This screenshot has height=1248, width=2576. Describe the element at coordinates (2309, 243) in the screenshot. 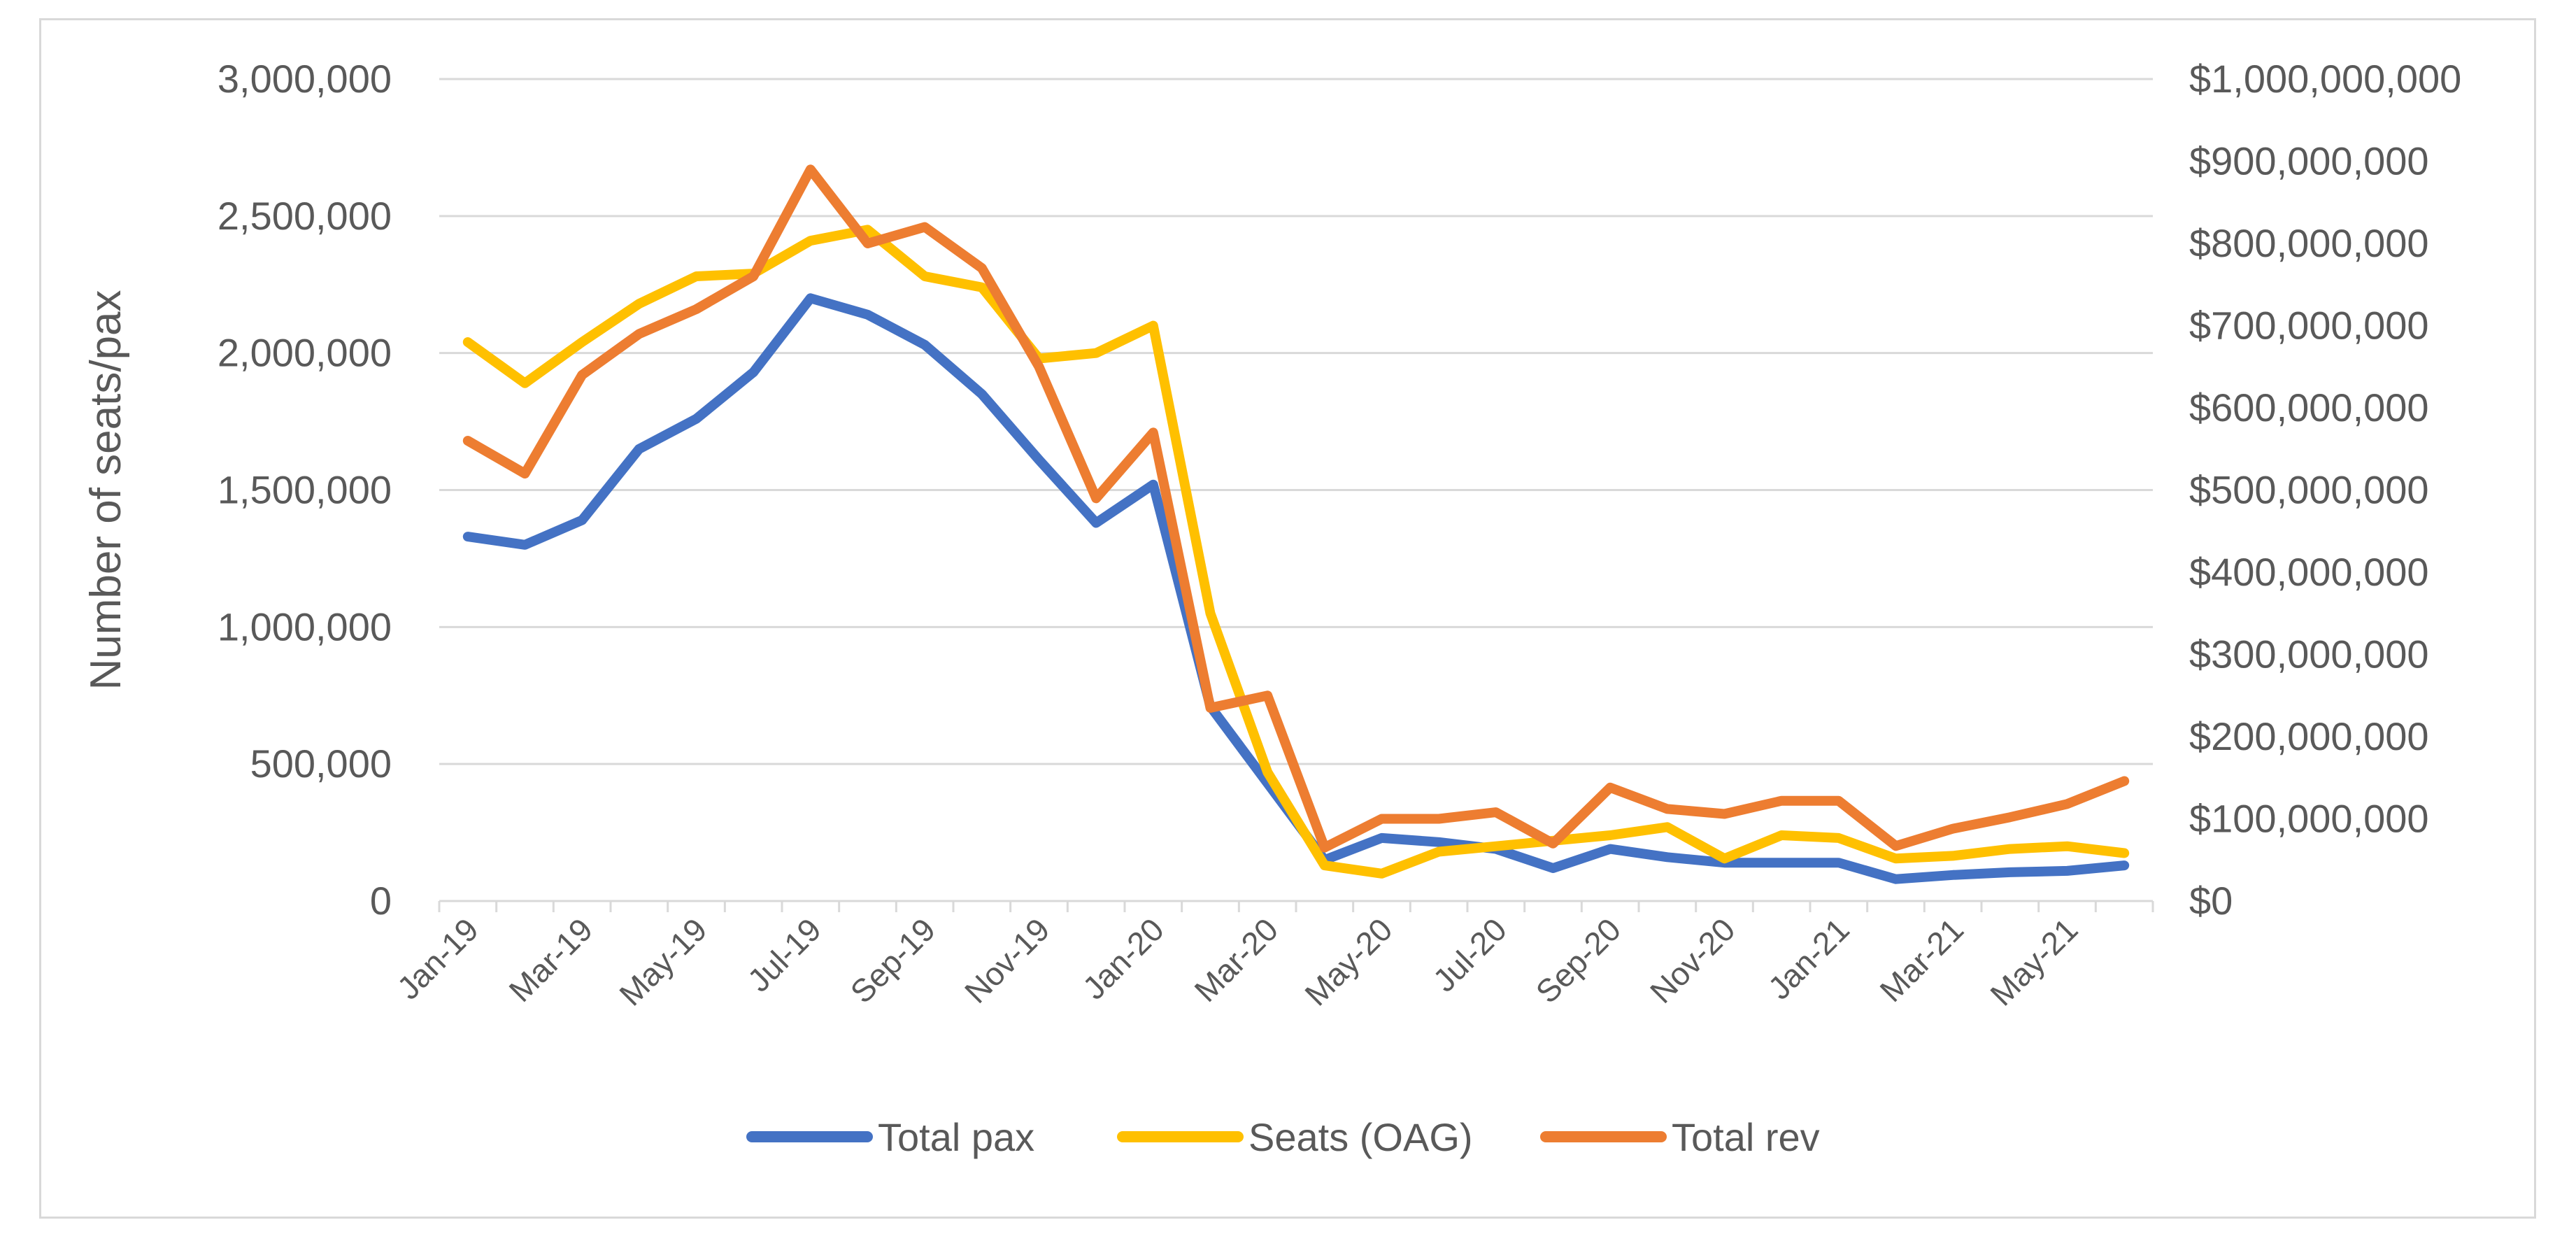

I see `y2-tick-label: $800,000,000` at that location.